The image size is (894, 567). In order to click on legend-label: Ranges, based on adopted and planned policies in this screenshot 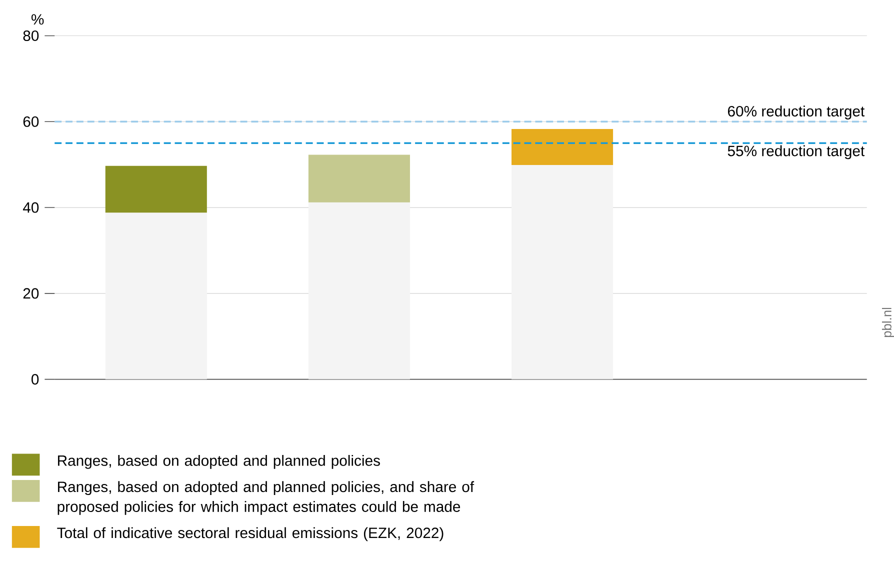, I will do `click(219, 461)`.